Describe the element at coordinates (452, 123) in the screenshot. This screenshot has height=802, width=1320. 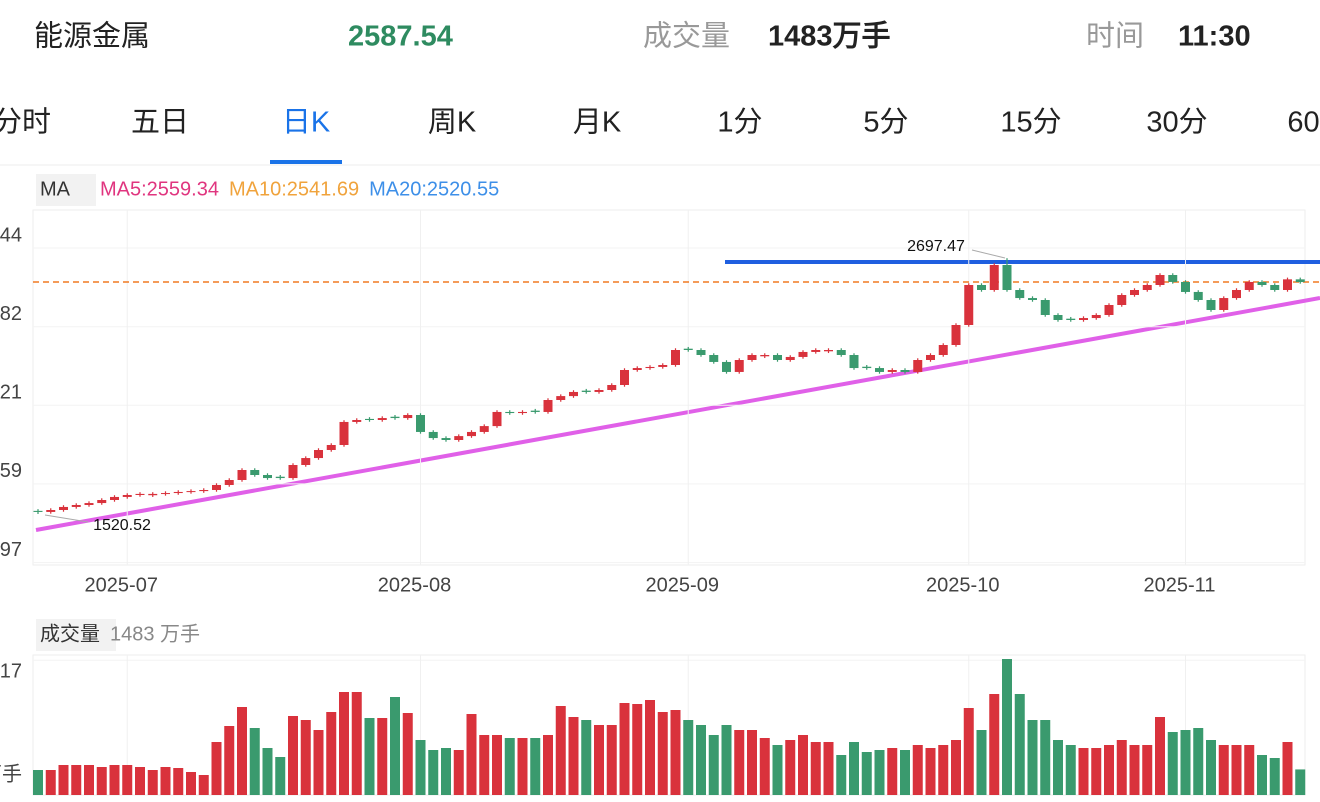
I see `tab: 周K` at that location.